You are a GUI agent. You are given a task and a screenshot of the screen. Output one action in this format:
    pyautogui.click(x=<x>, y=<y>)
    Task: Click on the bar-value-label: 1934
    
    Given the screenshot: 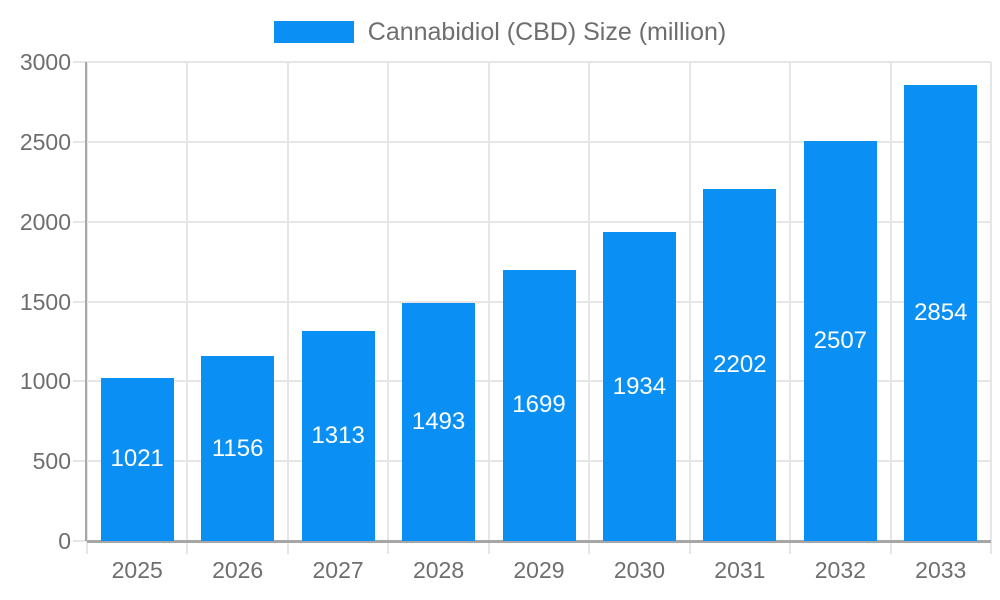 What is the action you would take?
    pyautogui.click(x=639, y=386)
    